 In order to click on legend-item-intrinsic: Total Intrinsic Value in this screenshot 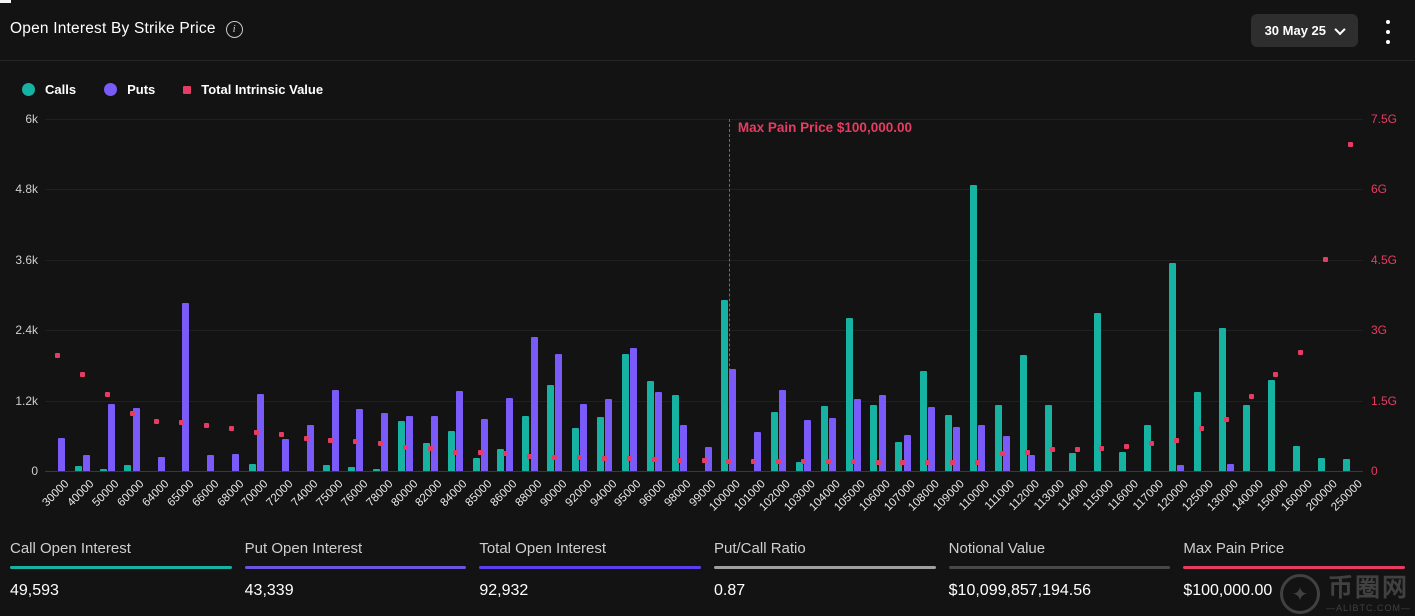, I will do `click(253, 89)`.